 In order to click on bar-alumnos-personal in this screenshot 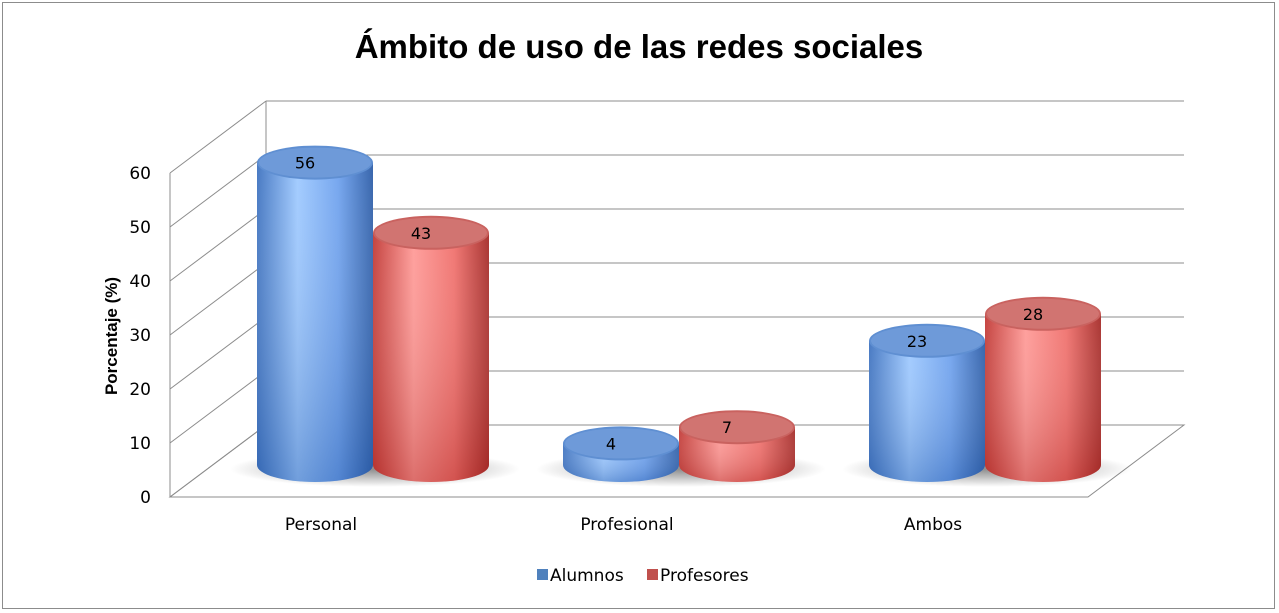, I will do `click(315, 313)`.